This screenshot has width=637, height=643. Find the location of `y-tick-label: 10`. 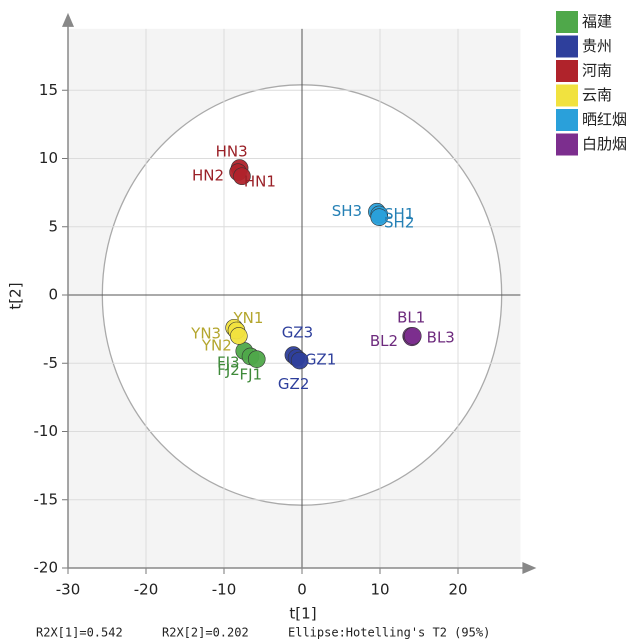

y-tick-label: 10 is located at coordinates (48, 158).